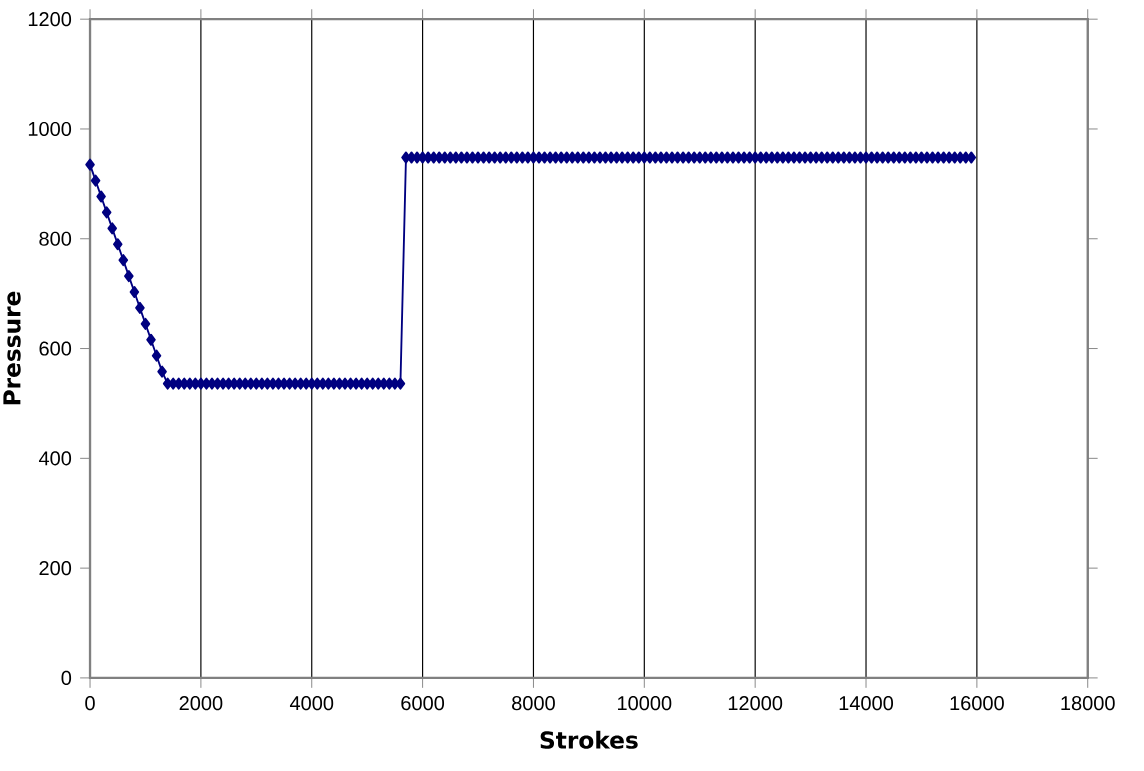 The width and height of the screenshot is (1144, 771). What do you see at coordinates (55, 458) in the screenshot?
I see `y-tick-label: 400` at bounding box center [55, 458].